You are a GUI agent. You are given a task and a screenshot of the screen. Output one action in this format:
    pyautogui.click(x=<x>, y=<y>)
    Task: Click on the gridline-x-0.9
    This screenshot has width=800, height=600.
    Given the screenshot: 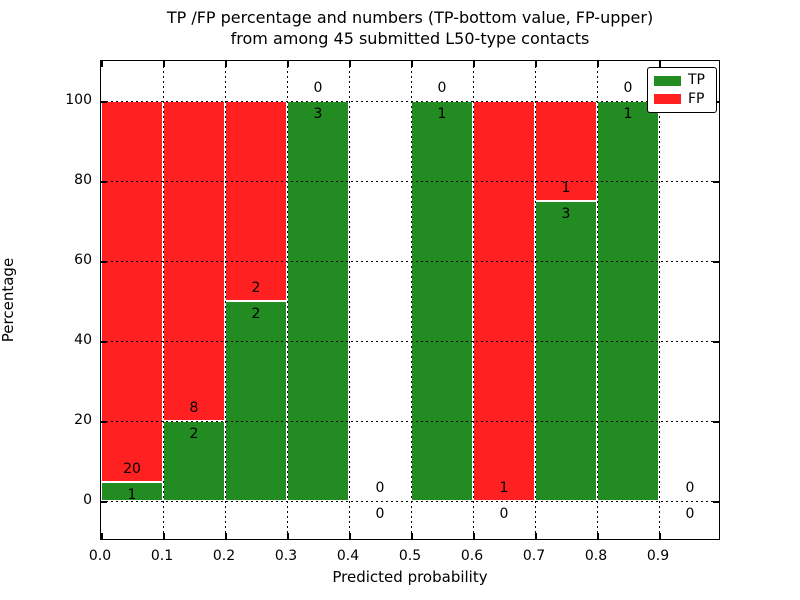 What is the action you would take?
    pyautogui.click(x=659, y=300)
    